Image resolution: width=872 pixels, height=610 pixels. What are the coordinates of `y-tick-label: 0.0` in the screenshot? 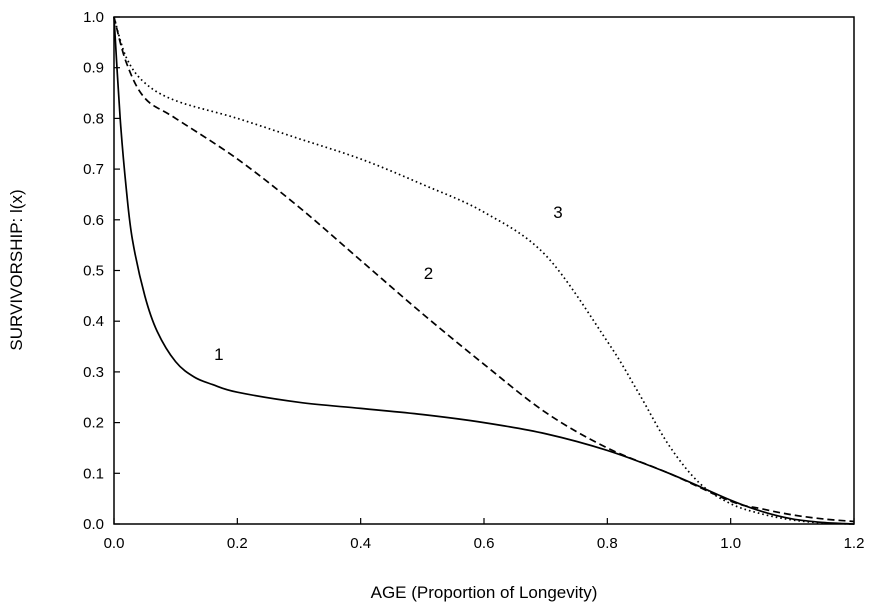 It's located at (93, 524).